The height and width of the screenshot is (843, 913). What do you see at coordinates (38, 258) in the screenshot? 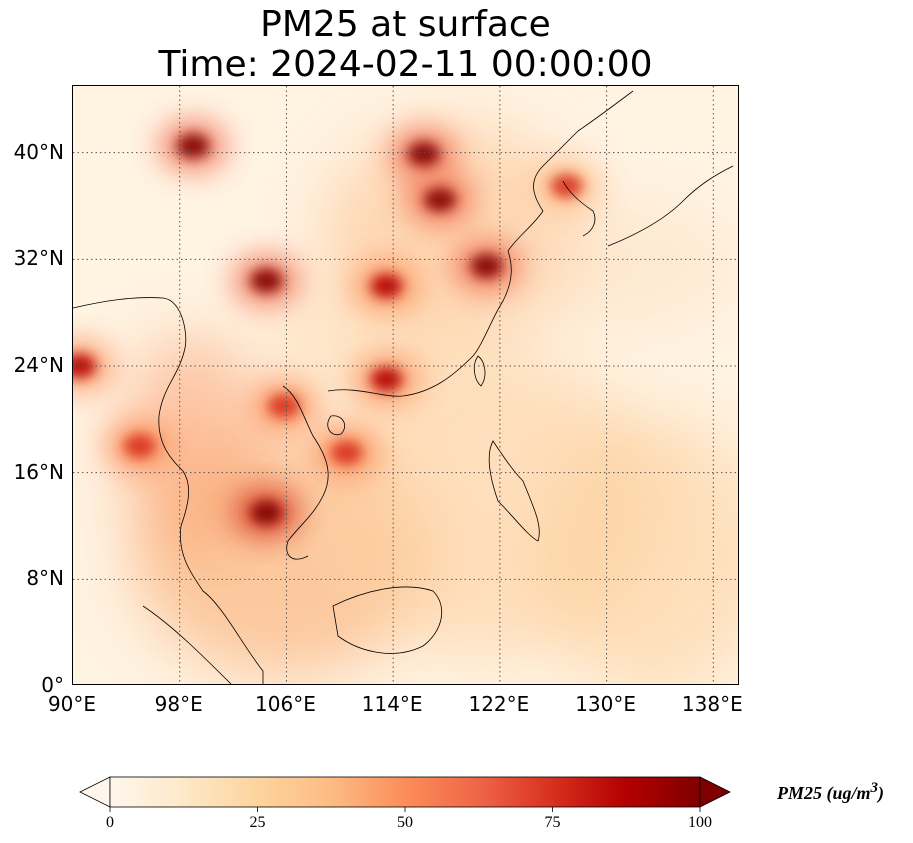
I see `latitude-tick-label: 32°N` at bounding box center [38, 258].